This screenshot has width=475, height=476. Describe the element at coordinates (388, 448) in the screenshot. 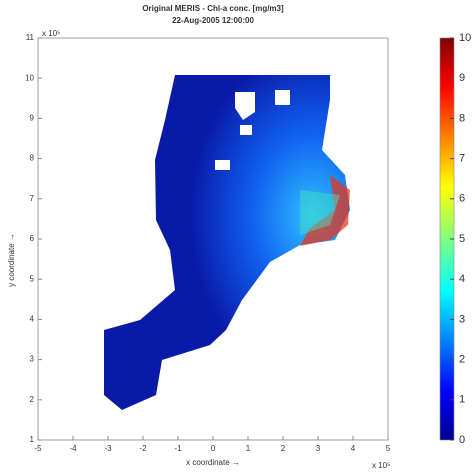

I see `x-tick-label: 5` at that location.